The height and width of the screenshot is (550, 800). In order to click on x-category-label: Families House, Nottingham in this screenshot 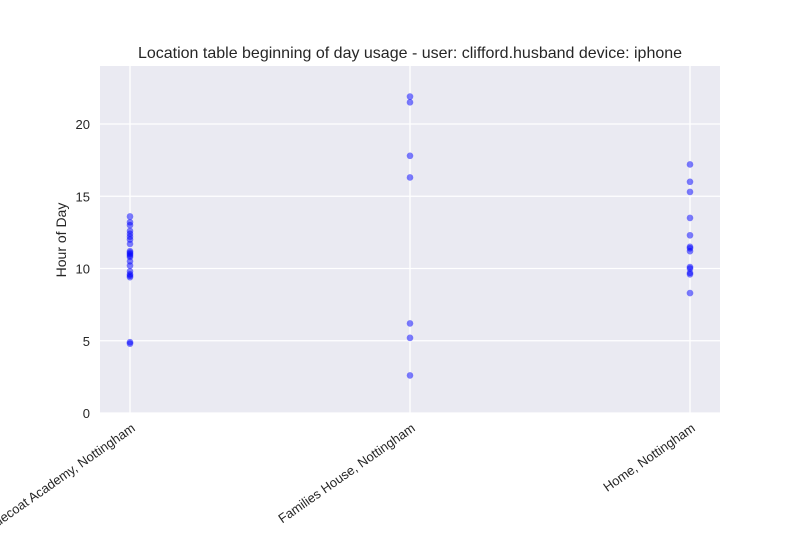, I will do `click(346, 473)`.